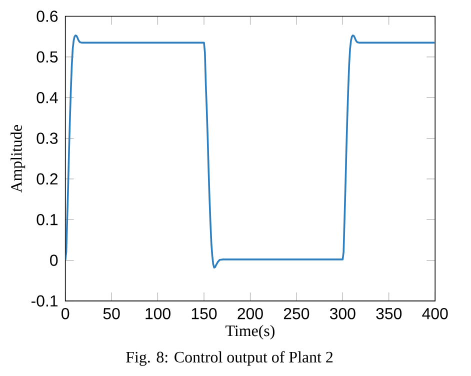 This screenshot has width=471, height=376. Describe the element at coordinates (54, 260) in the screenshot. I see `y-tick-label: 0` at that location.